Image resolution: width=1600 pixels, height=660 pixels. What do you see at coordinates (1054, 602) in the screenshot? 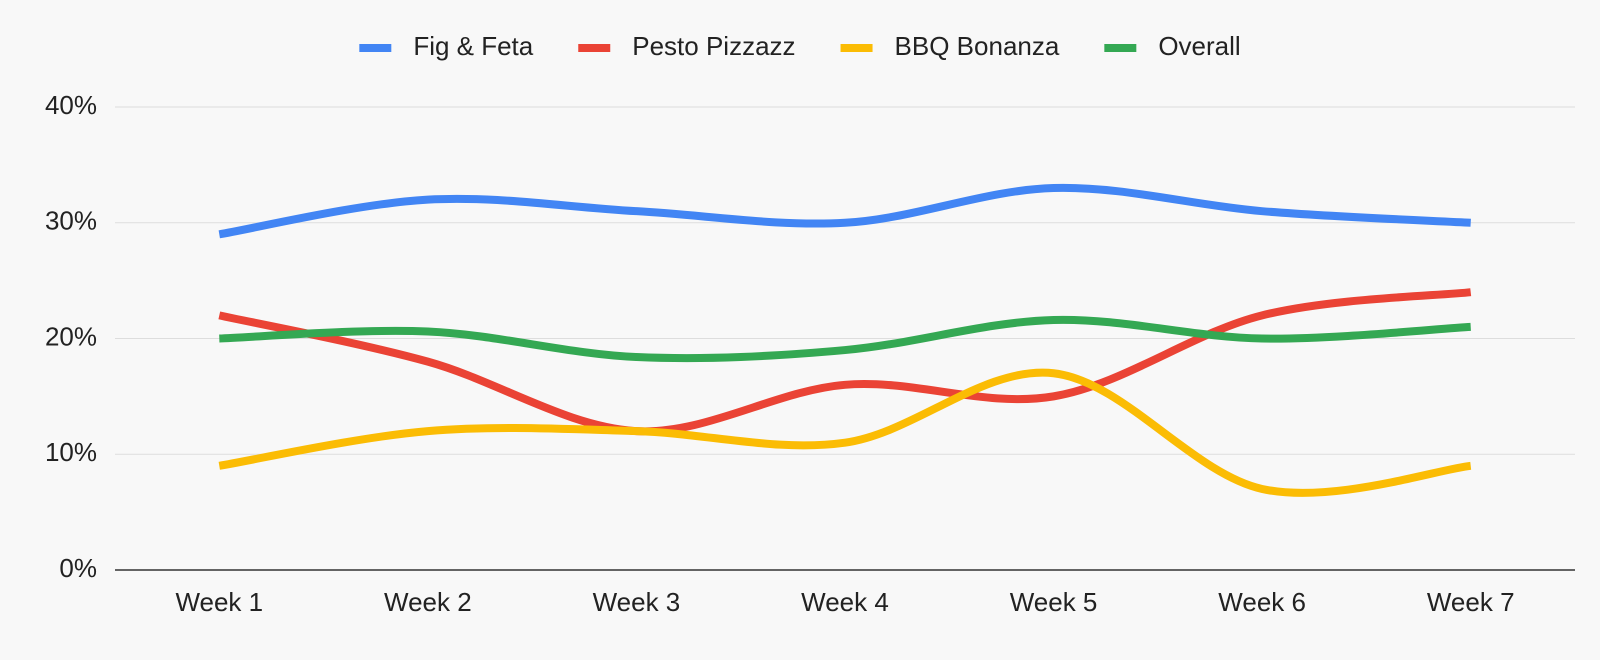
I see `x-tick-label: Week 5` at bounding box center [1054, 602].